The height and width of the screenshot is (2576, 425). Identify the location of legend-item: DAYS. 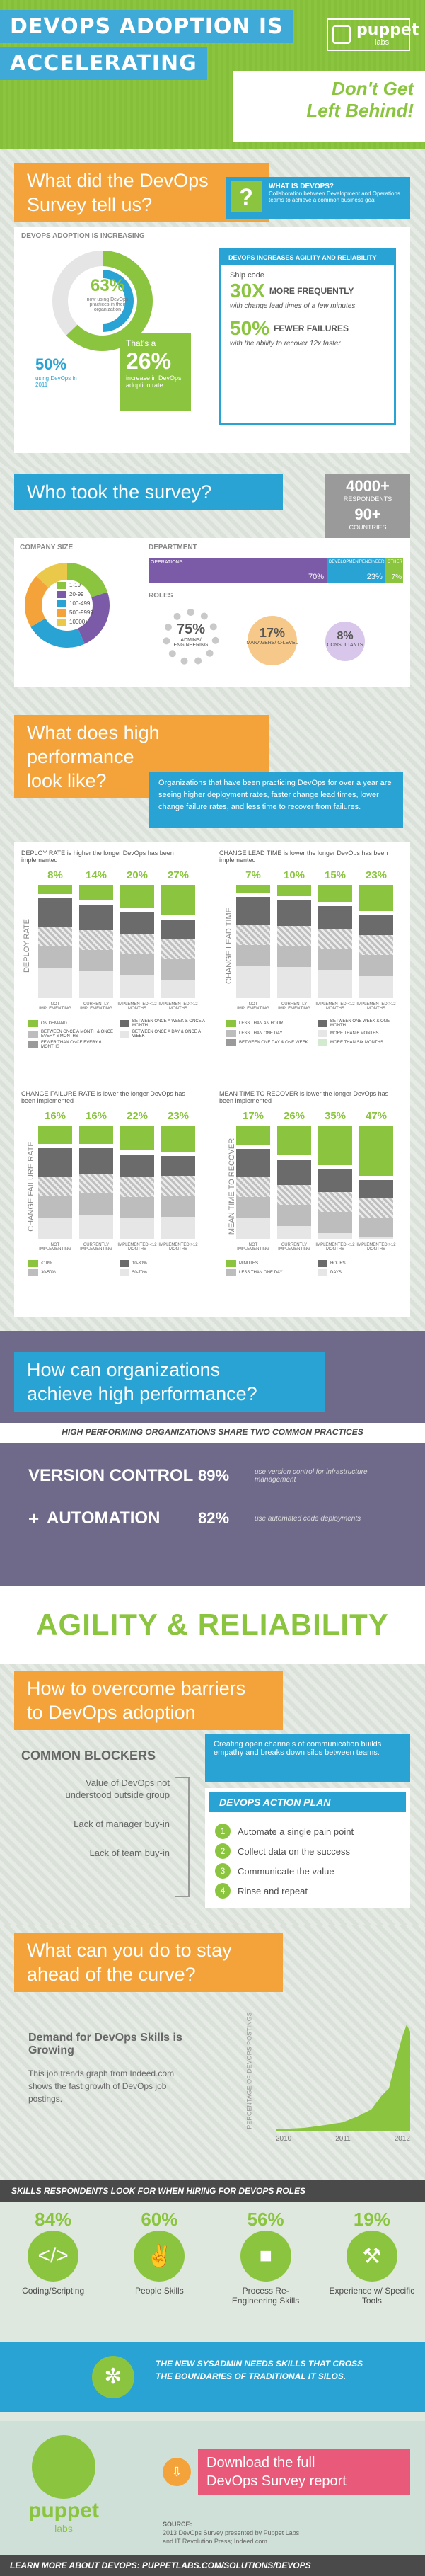
(360, 1272).